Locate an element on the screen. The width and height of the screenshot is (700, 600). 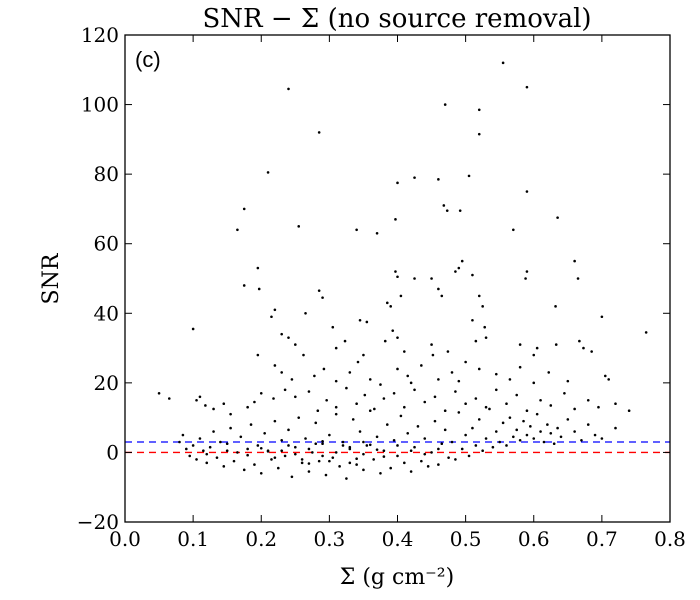
y-tick-label: 80 is located at coordinates (106, 174).